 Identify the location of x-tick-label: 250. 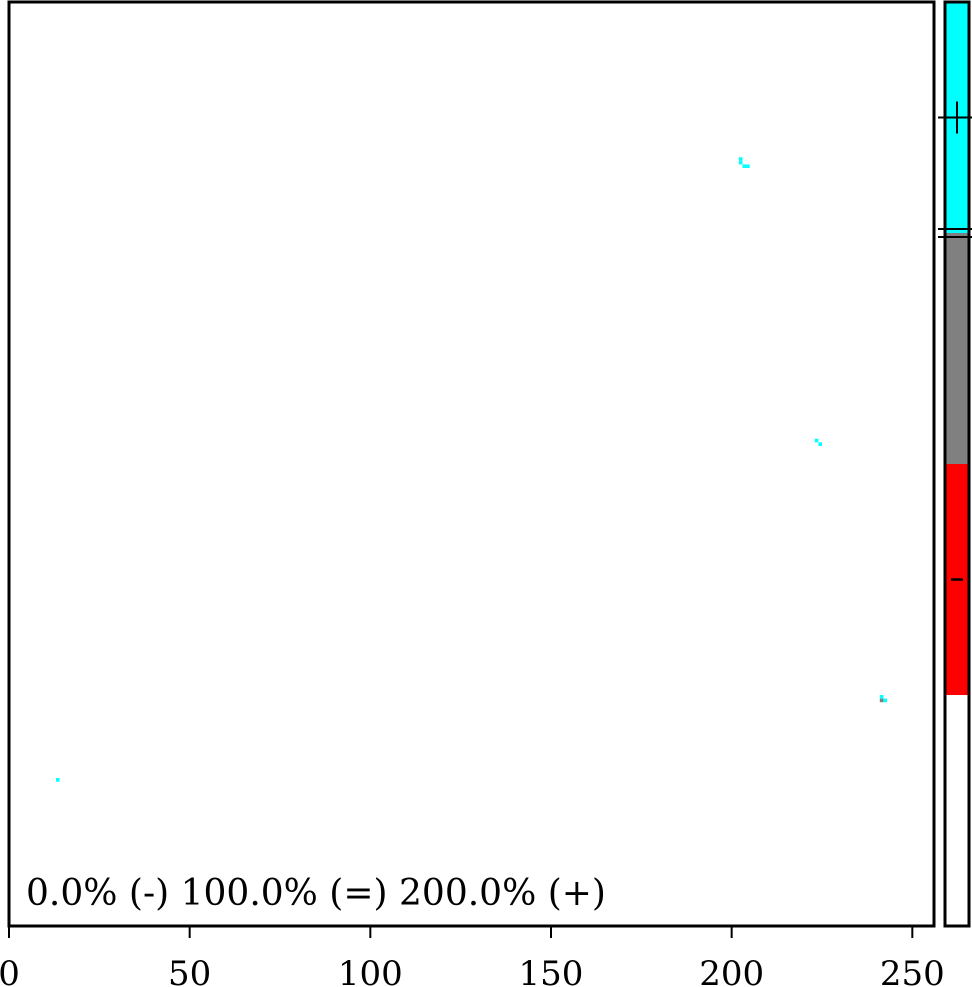
(912, 970).